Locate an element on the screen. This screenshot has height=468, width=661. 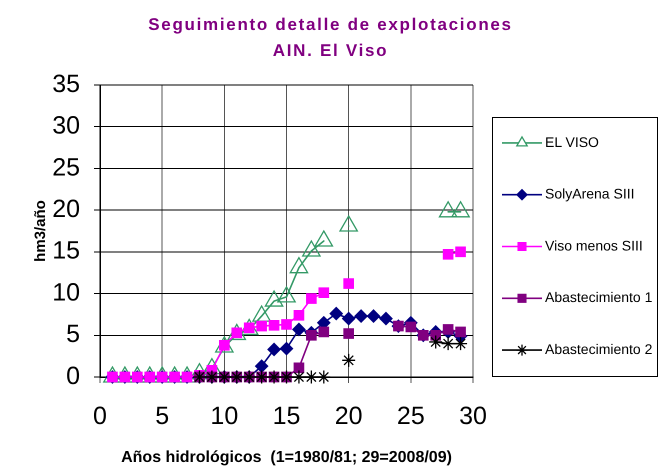
x-tick-label: 10 is located at coordinates (224, 416).